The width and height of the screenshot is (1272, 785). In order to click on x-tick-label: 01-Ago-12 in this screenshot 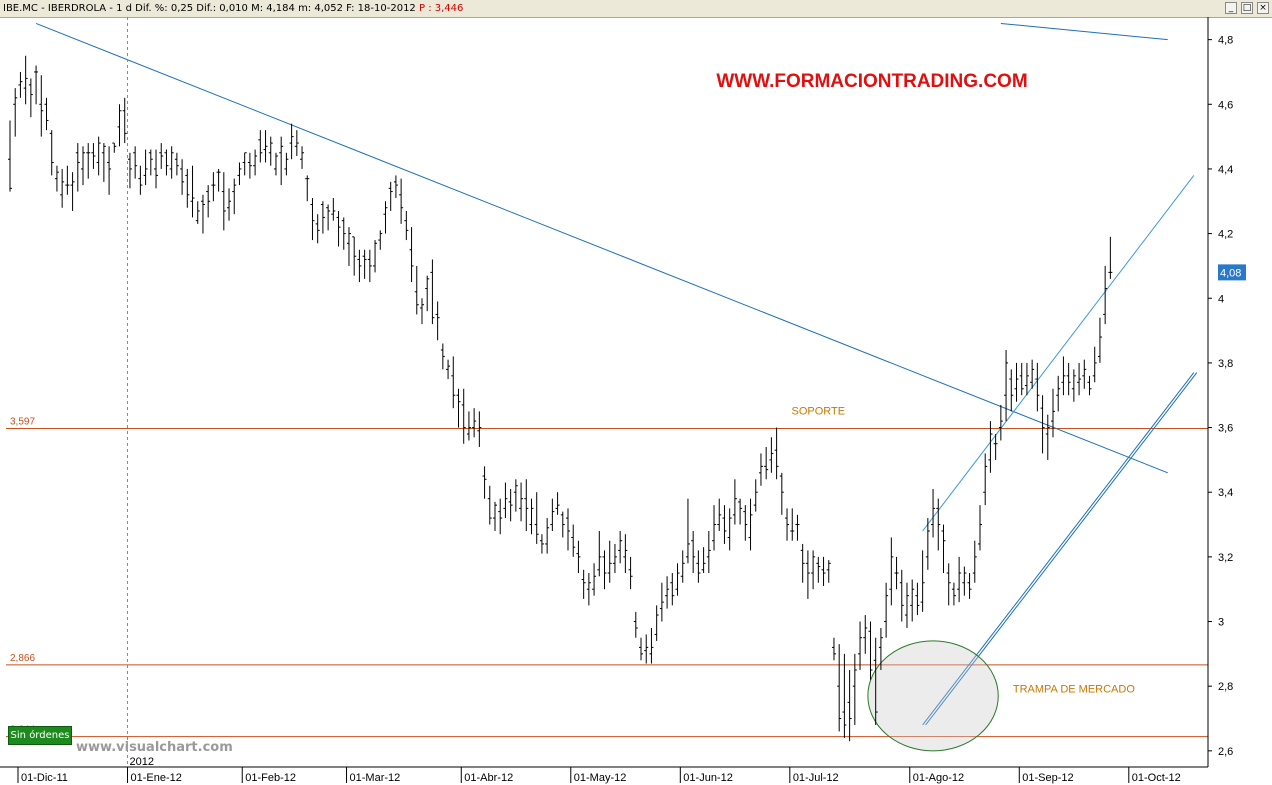, I will do `click(938, 778)`.